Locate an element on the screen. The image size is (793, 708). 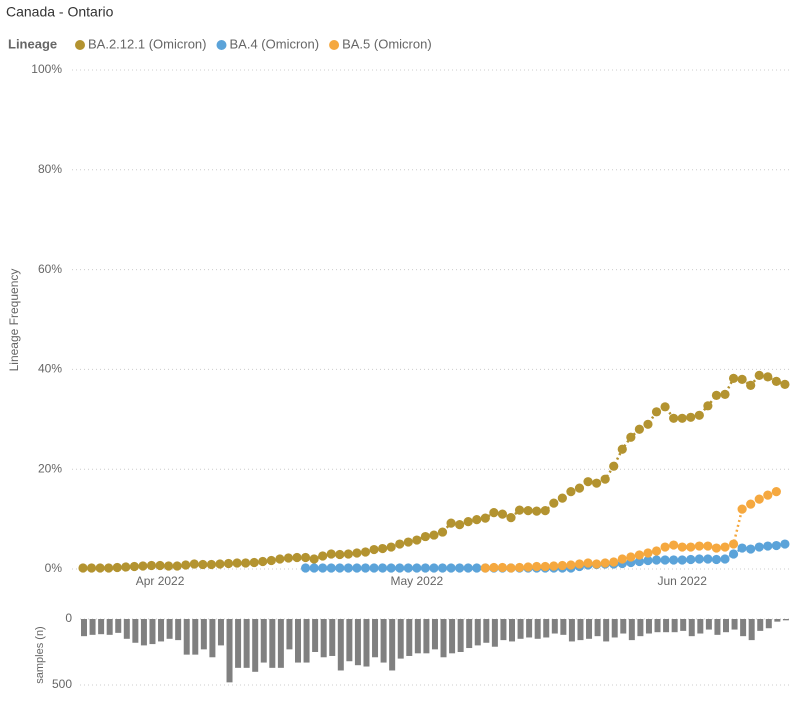
y-tick-label: 40% is located at coordinates (50, 369).